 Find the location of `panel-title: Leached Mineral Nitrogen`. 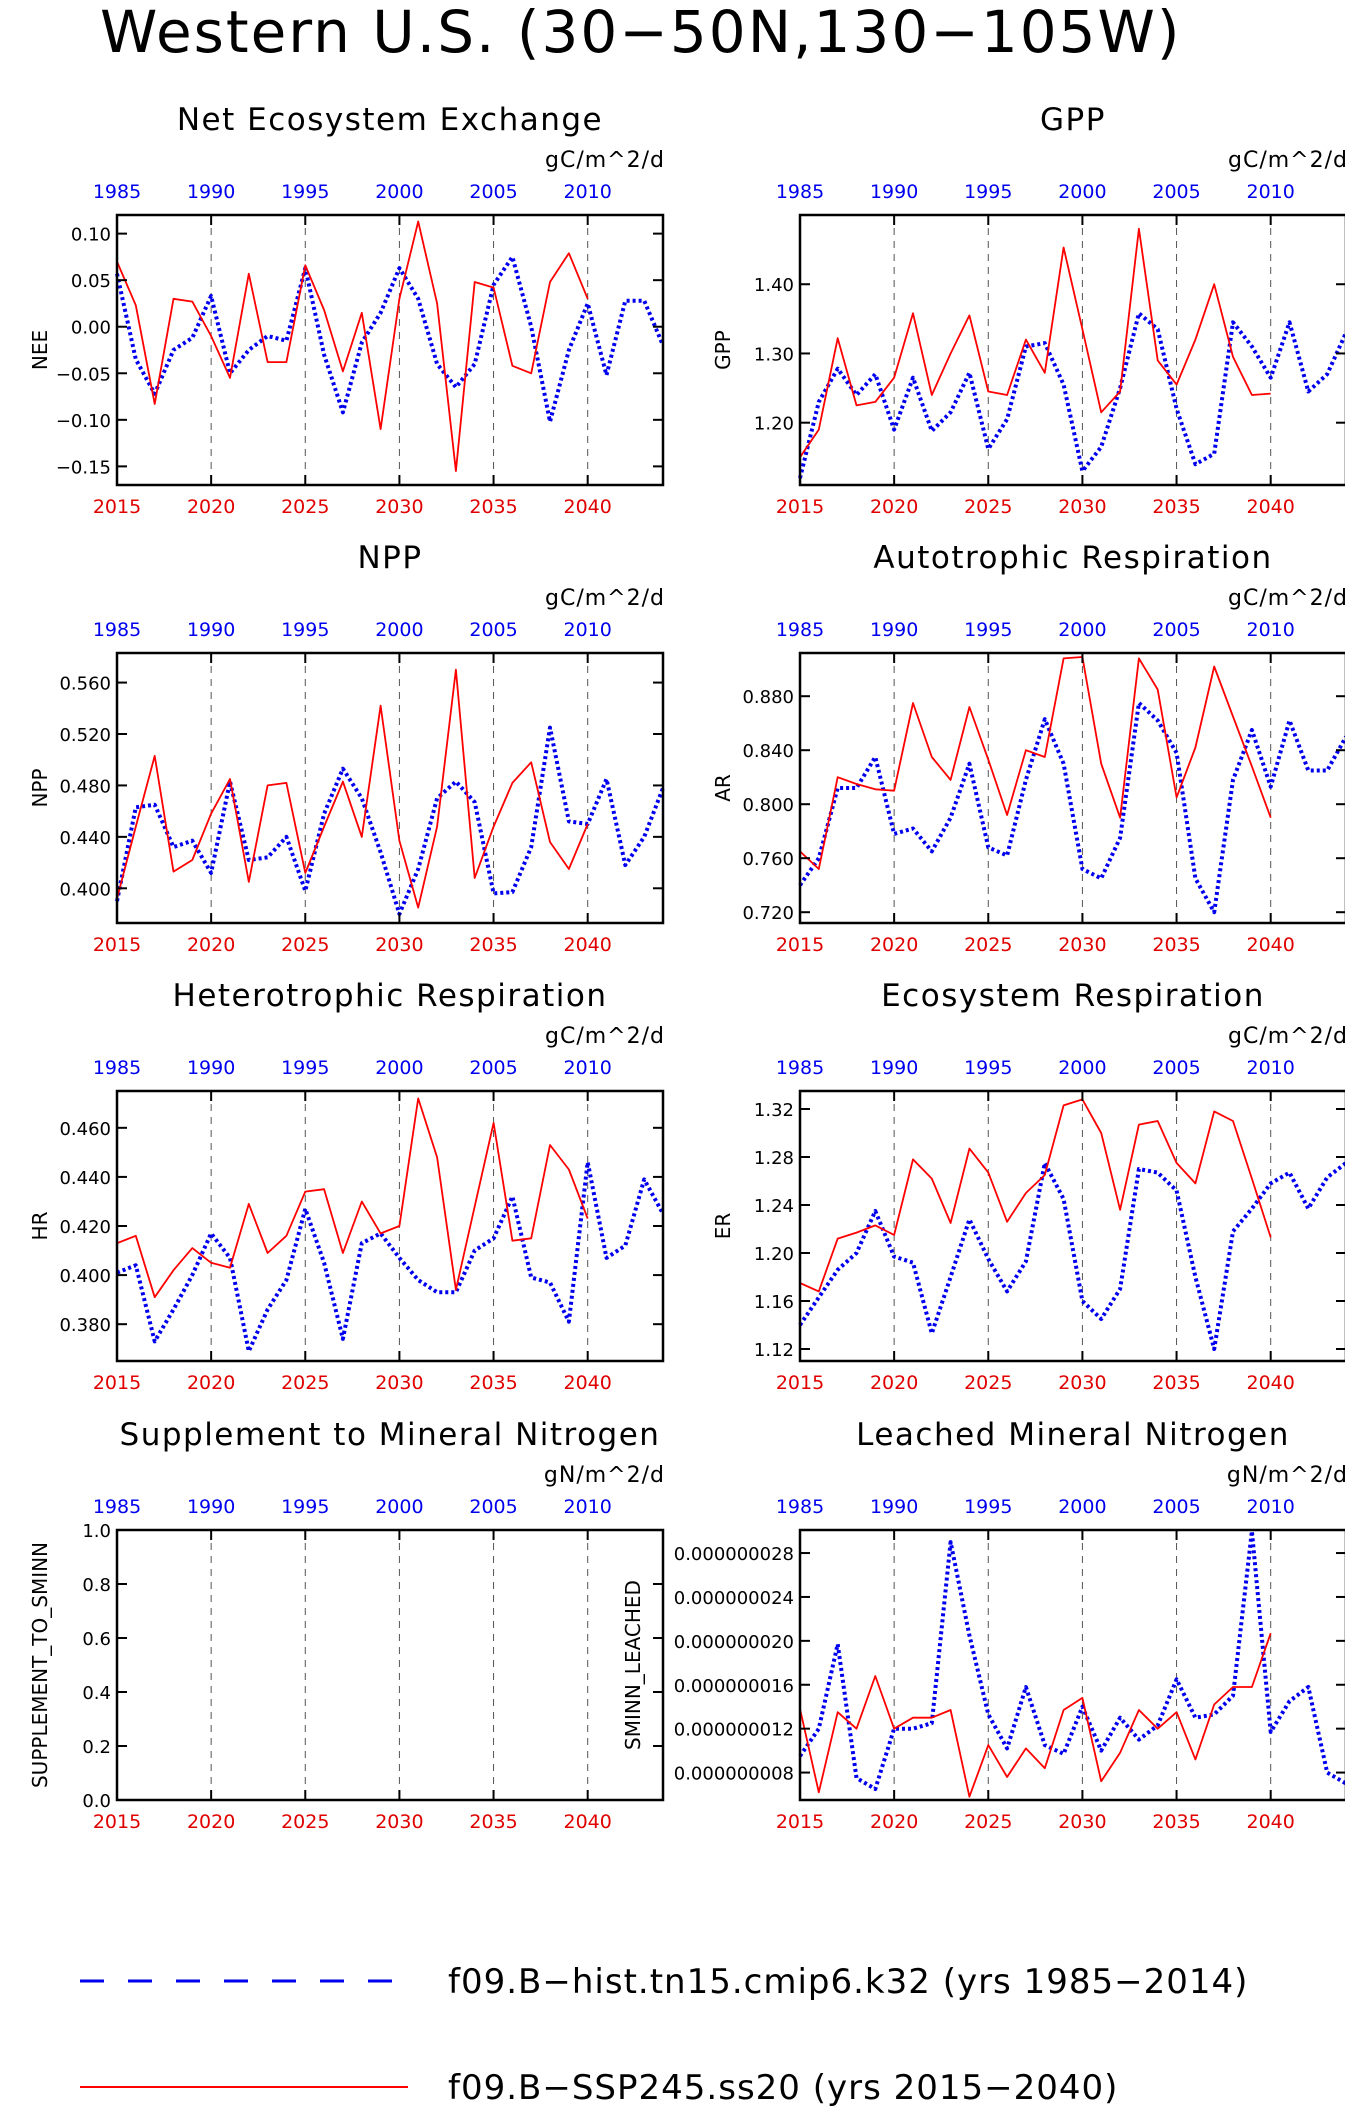

panel-title: Leached Mineral Nitrogen is located at coordinates (1073, 1435).